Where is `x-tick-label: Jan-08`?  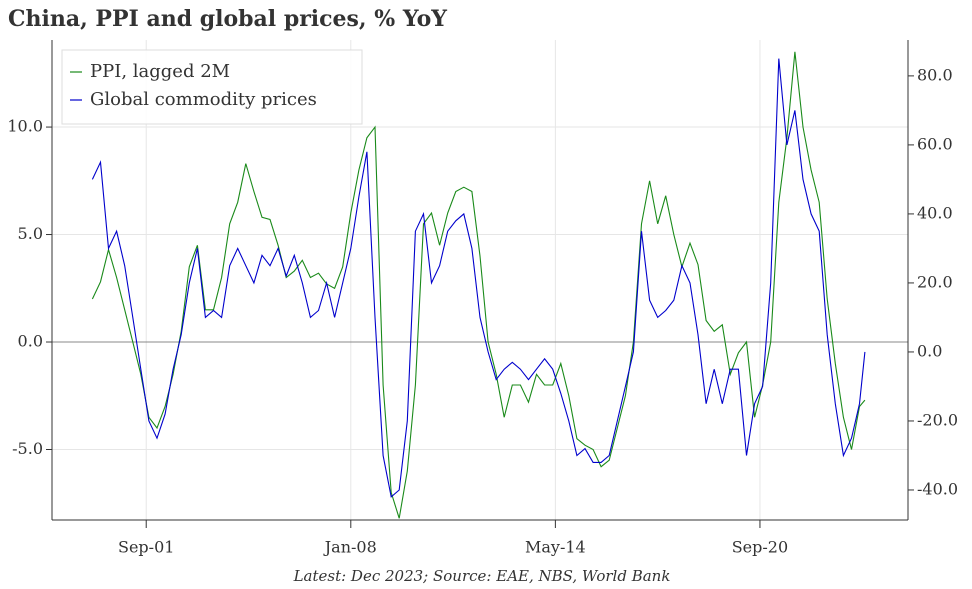
x-tick-label: Jan-08 is located at coordinates (350, 547).